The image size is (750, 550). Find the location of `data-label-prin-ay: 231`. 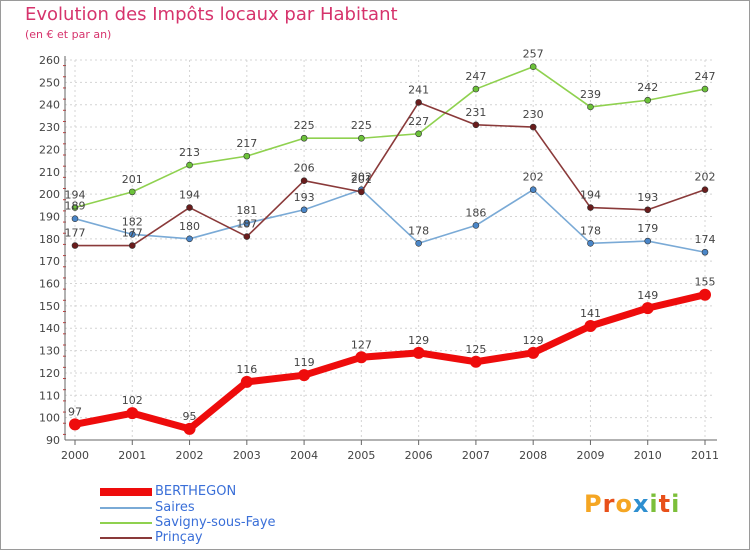

data-label-prin-ay: 231 is located at coordinates (475, 112).